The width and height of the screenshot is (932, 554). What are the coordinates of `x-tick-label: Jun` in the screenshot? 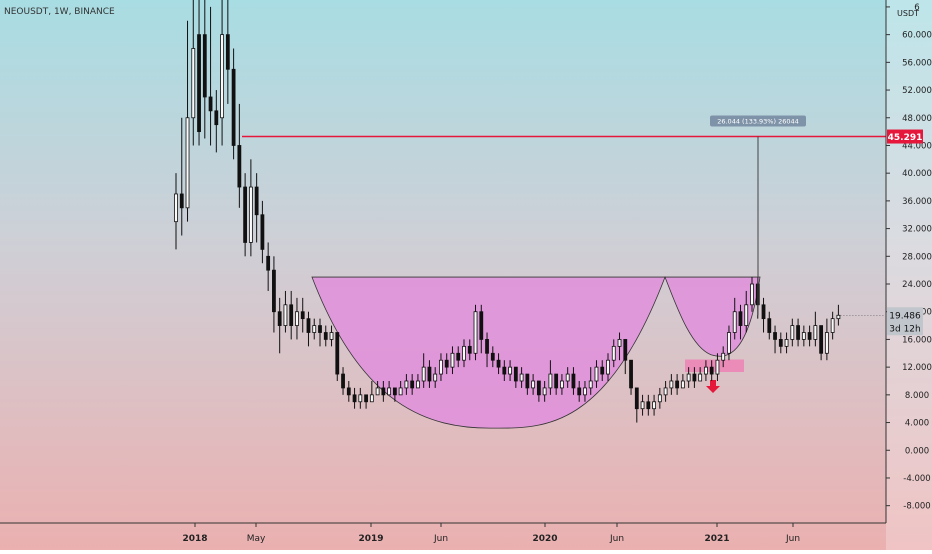 It's located at (440, 539).